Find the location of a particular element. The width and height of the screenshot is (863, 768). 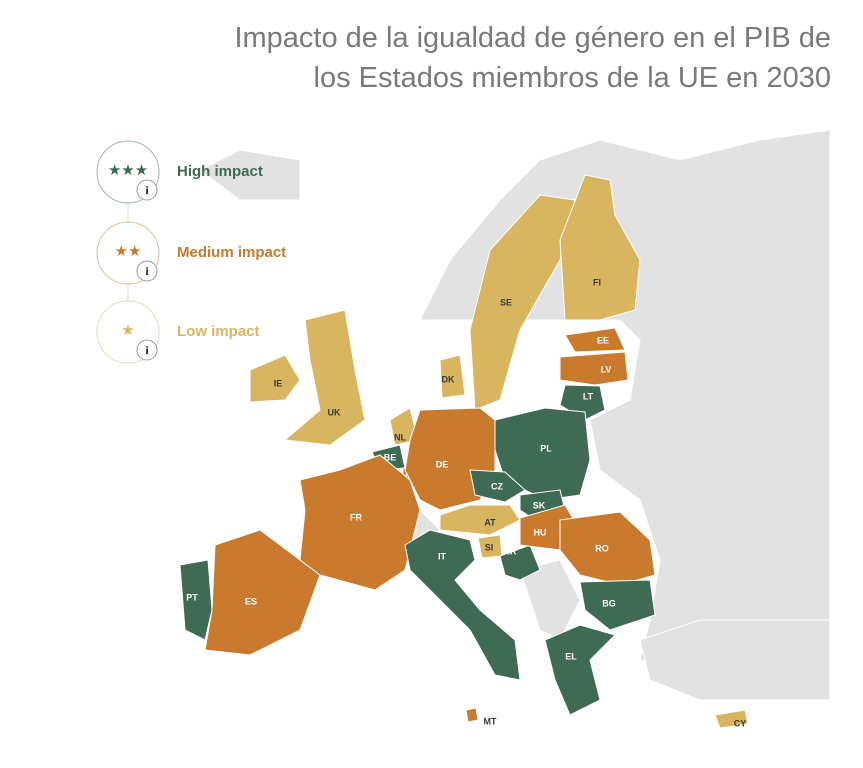

country-code: SE is located at coordinates (506, 302).